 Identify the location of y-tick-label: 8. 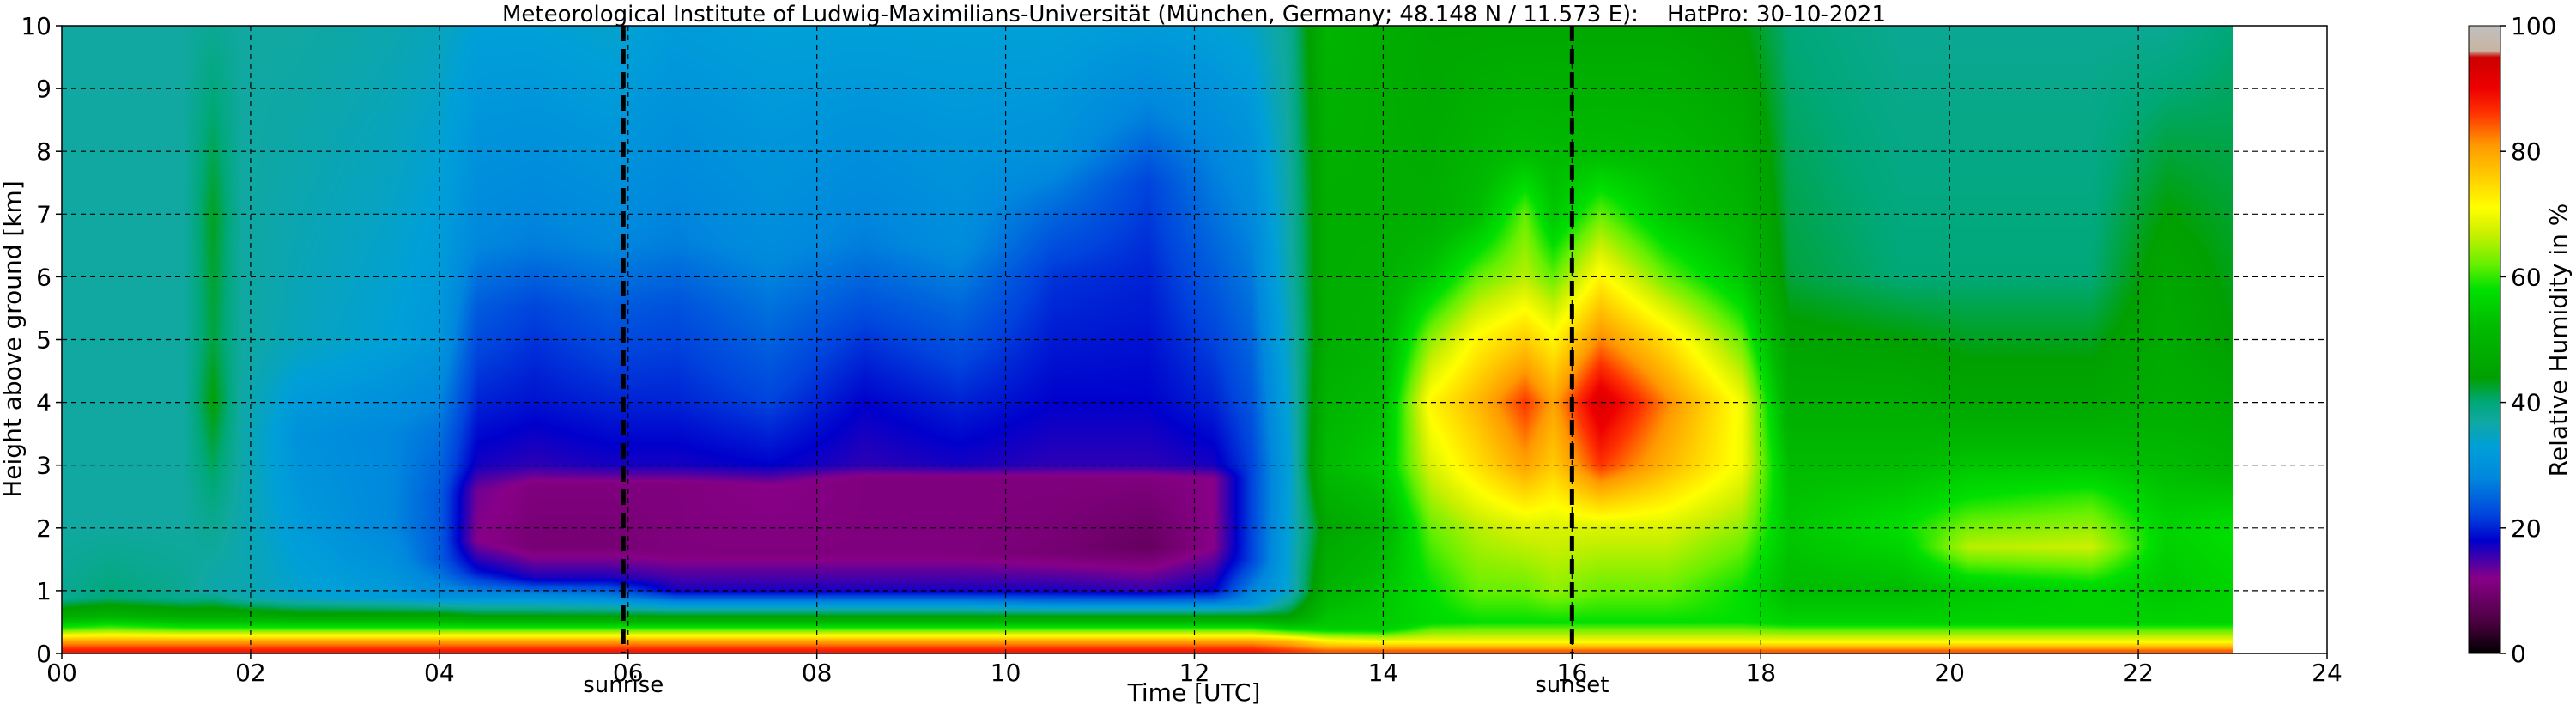
(44, 151).